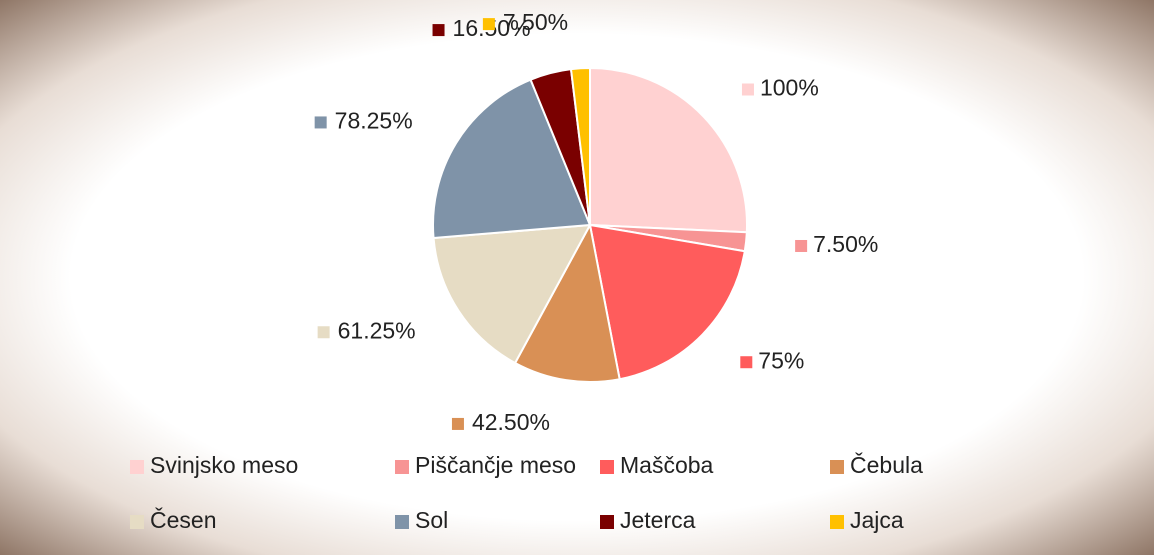  What do you see at coordinates (495, 465) in the screenshot?
I see `legend-label: Piščančje meso` at bounding box center [495, 465].